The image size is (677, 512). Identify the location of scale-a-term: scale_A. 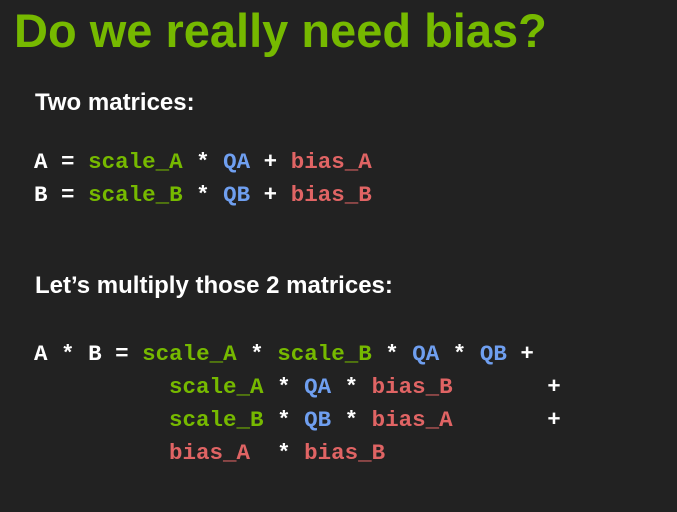
(135, 162).